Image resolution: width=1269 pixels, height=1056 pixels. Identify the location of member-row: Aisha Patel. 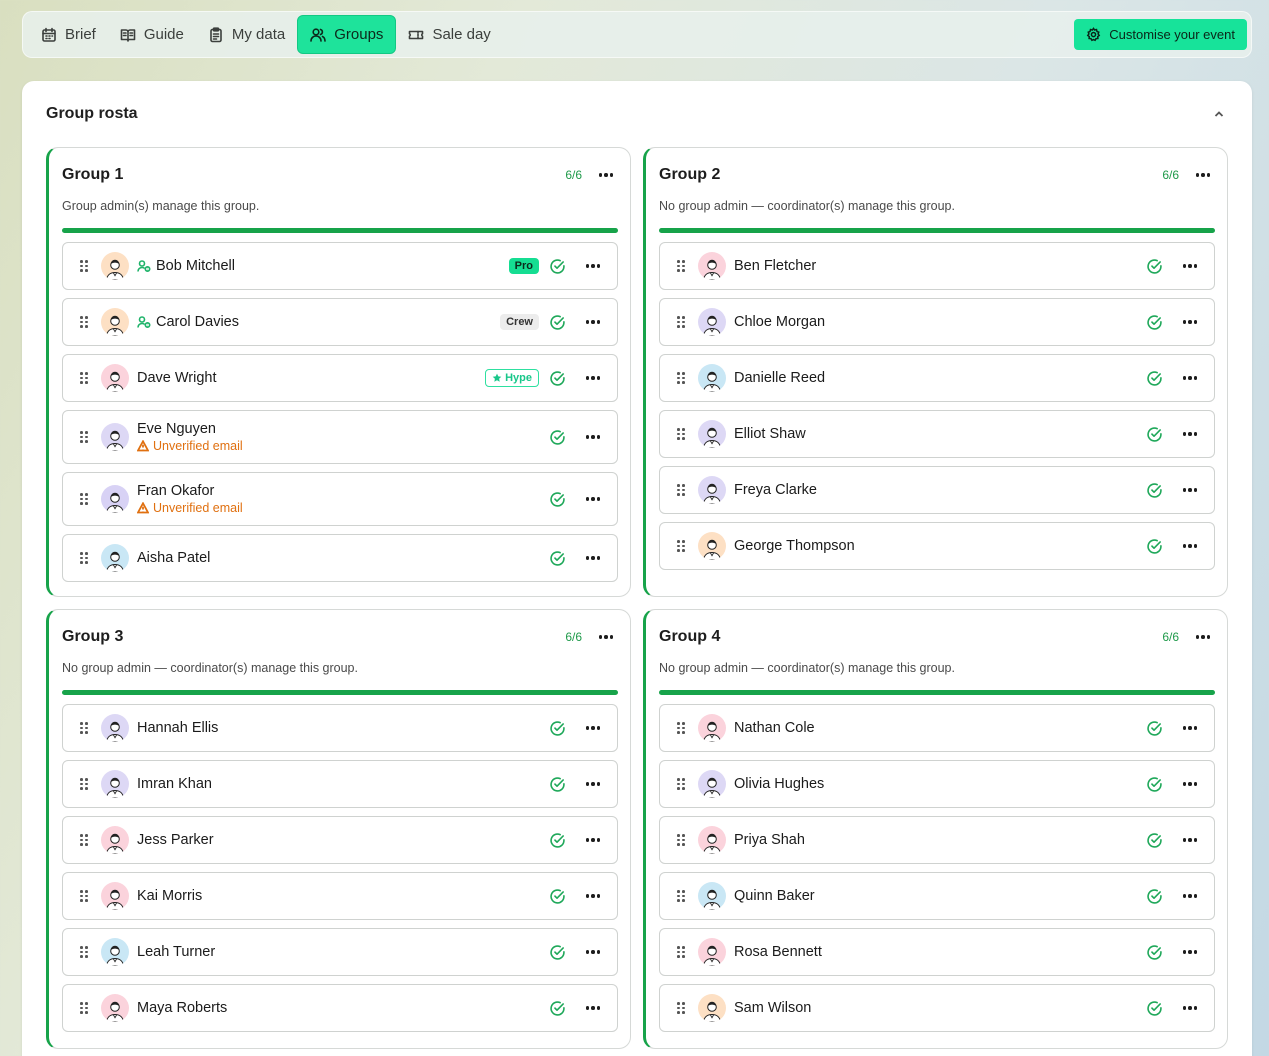
(340, 558).